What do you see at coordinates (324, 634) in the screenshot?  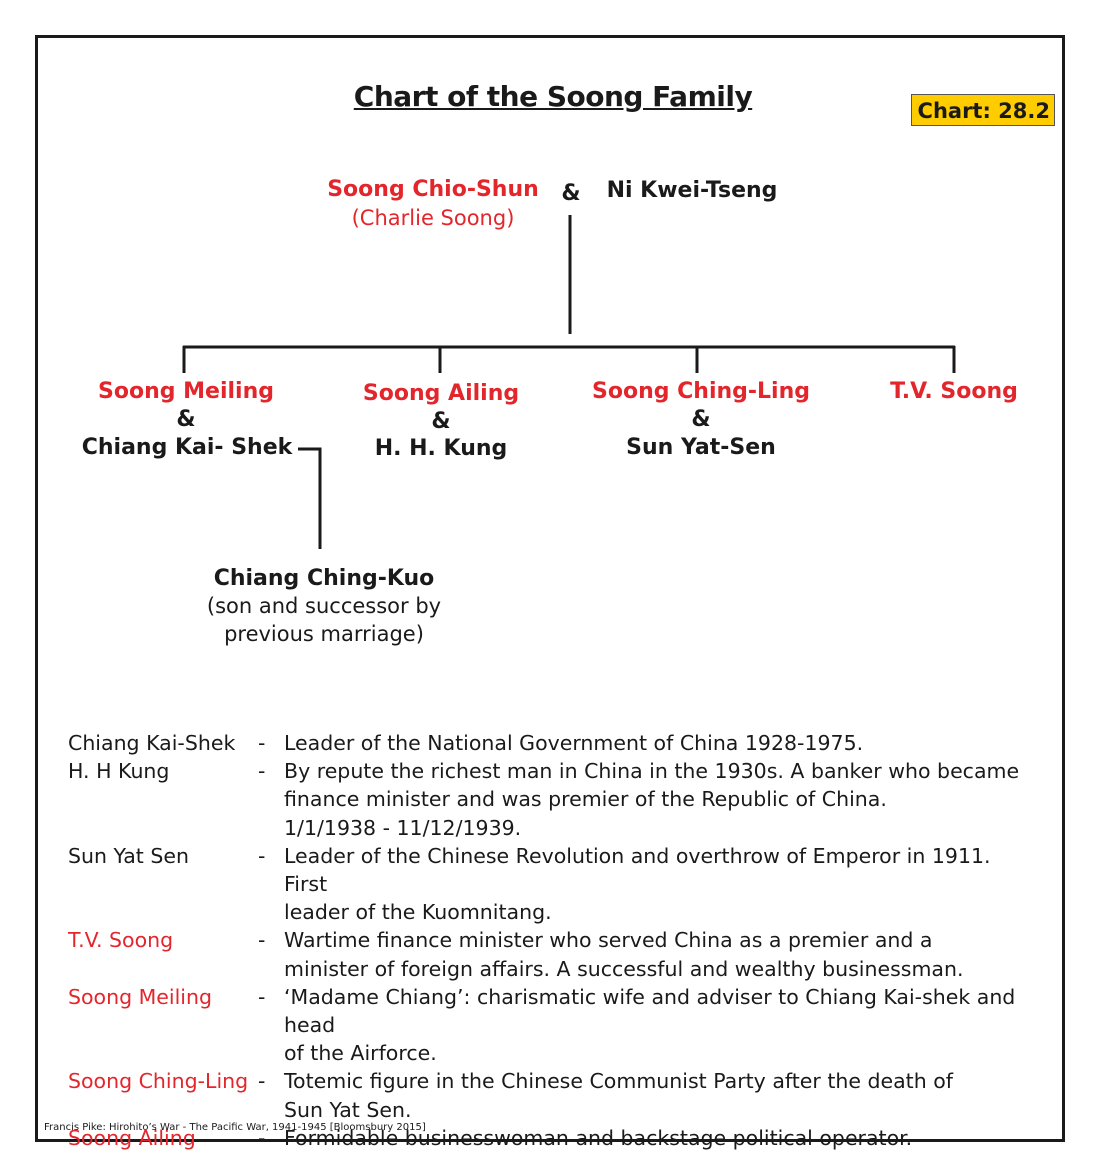 I see `stepson-note: previous marriage)` at bounding box center [324, 634].